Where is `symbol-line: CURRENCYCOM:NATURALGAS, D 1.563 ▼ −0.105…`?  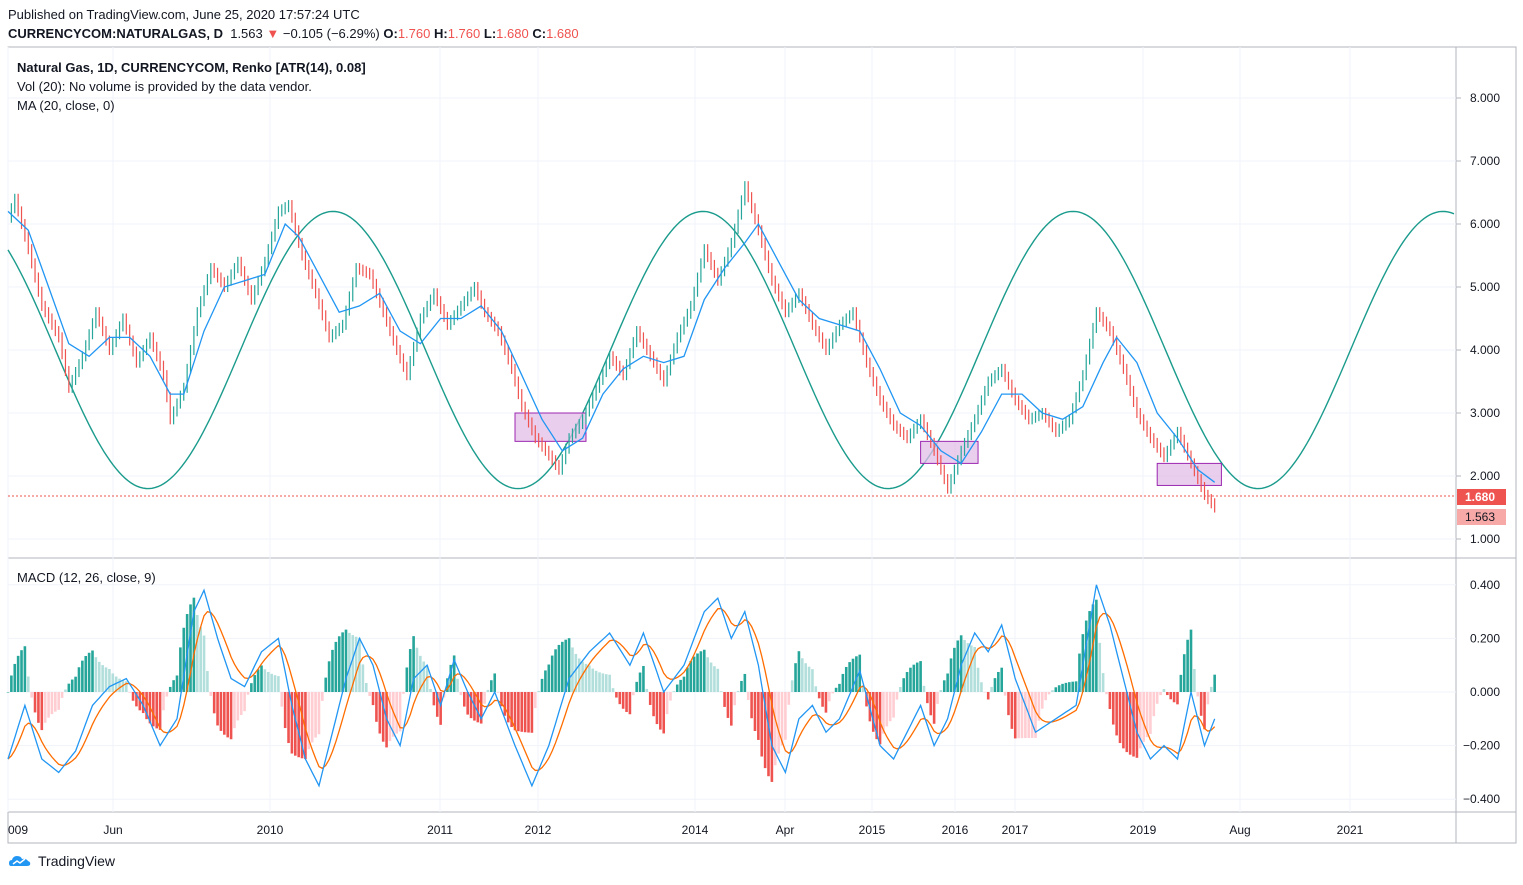
symbol-line: CURRENCYCOM:NATURALGAS, D 1.563 ▼ −0.105… is located at coordinates (293, 33).